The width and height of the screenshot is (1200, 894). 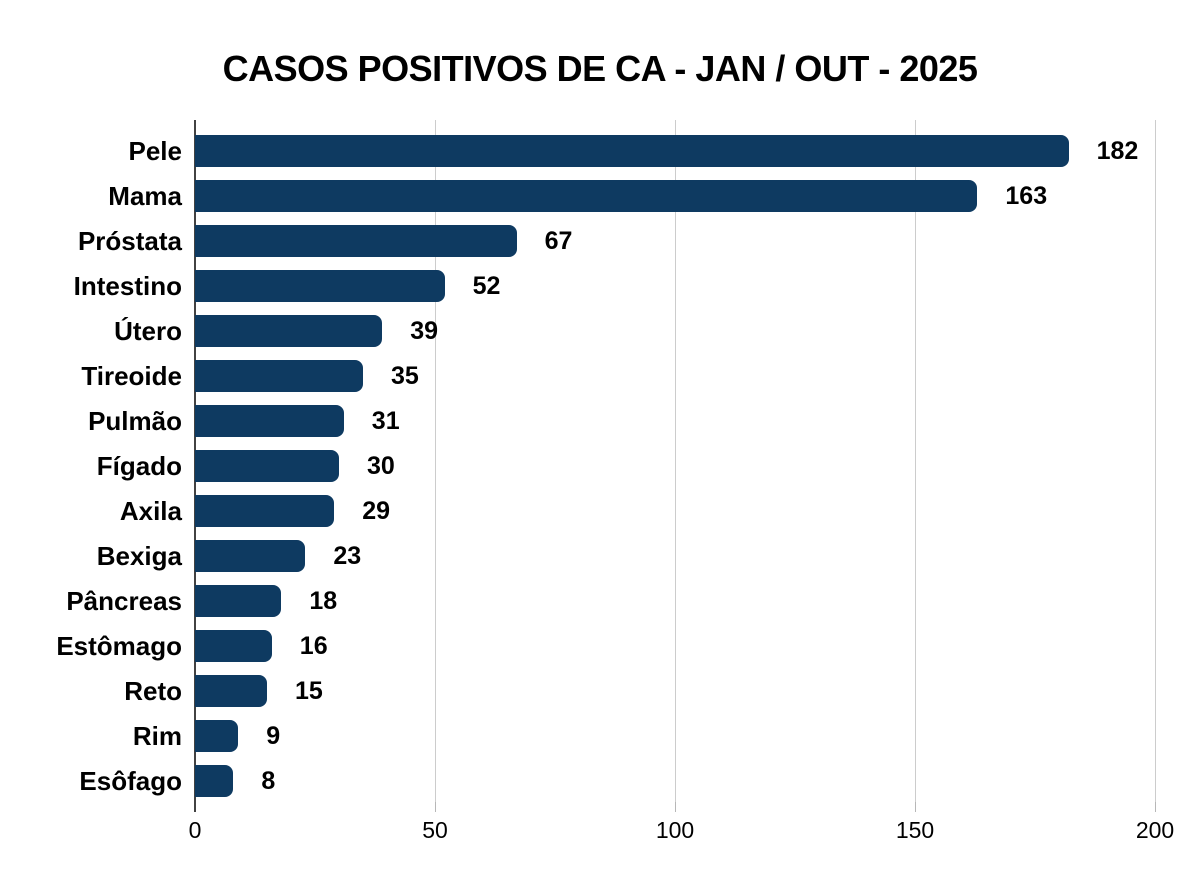 What do you see at coordinates (119, 646) in the screenshot?
I see `category-label: Estômago` at bounding box center [119, 646].